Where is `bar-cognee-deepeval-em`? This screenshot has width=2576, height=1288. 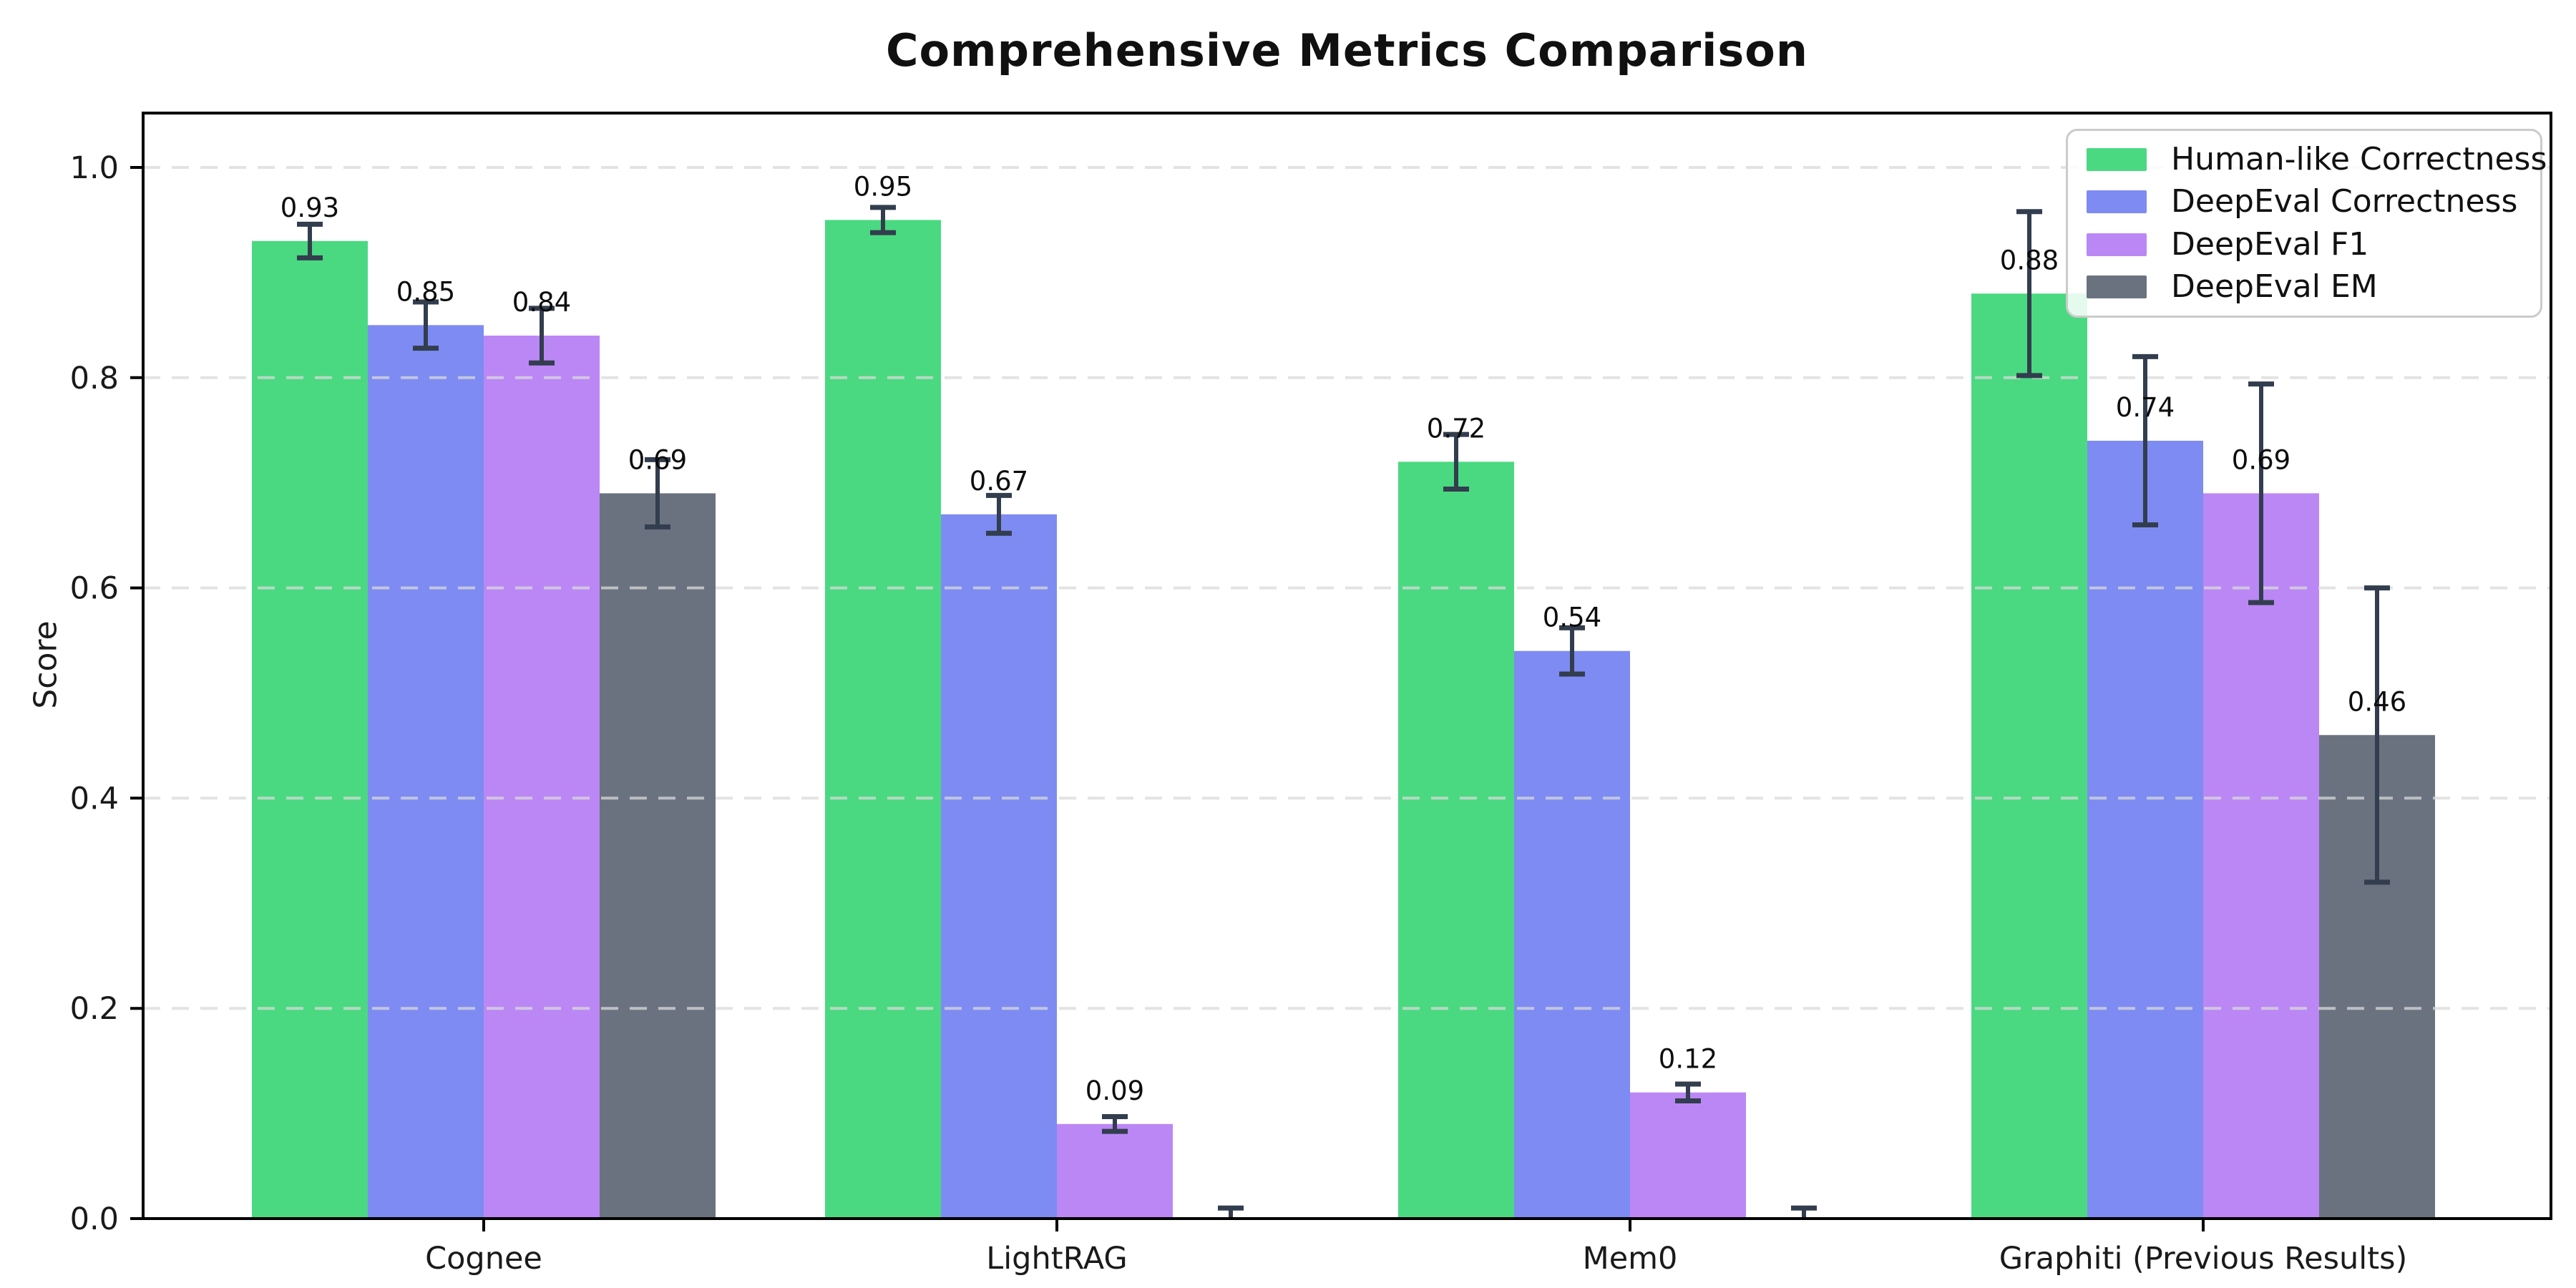
bar-cognee-deepeval-em is located at coordinates (658, 856).